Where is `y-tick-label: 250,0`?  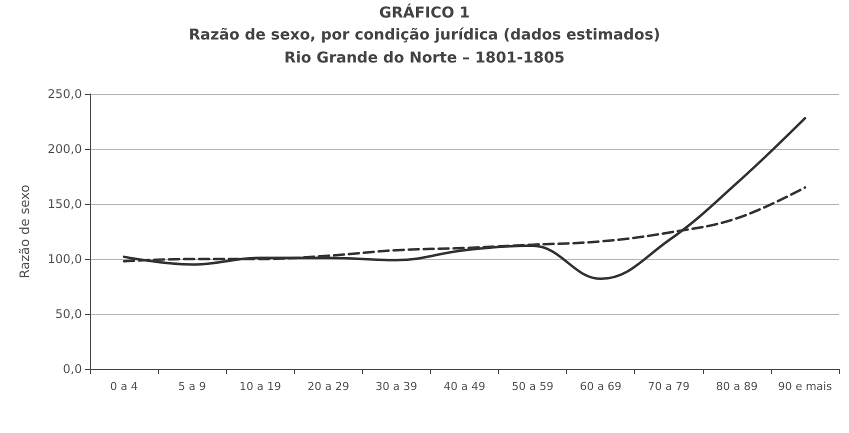
y-tick-label: 250,0 is located at coordinates (65, 94).